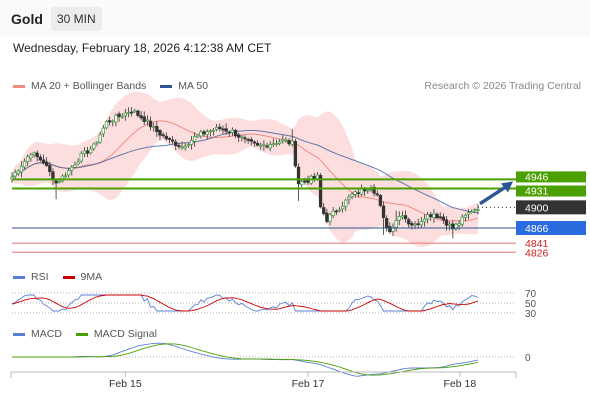 This screenshot has width=590, height=400. What do you see at coordinates (125, 384) in the screenshot?
I see `time-axis-label: Feb 15` at bounding box center [125, 384].